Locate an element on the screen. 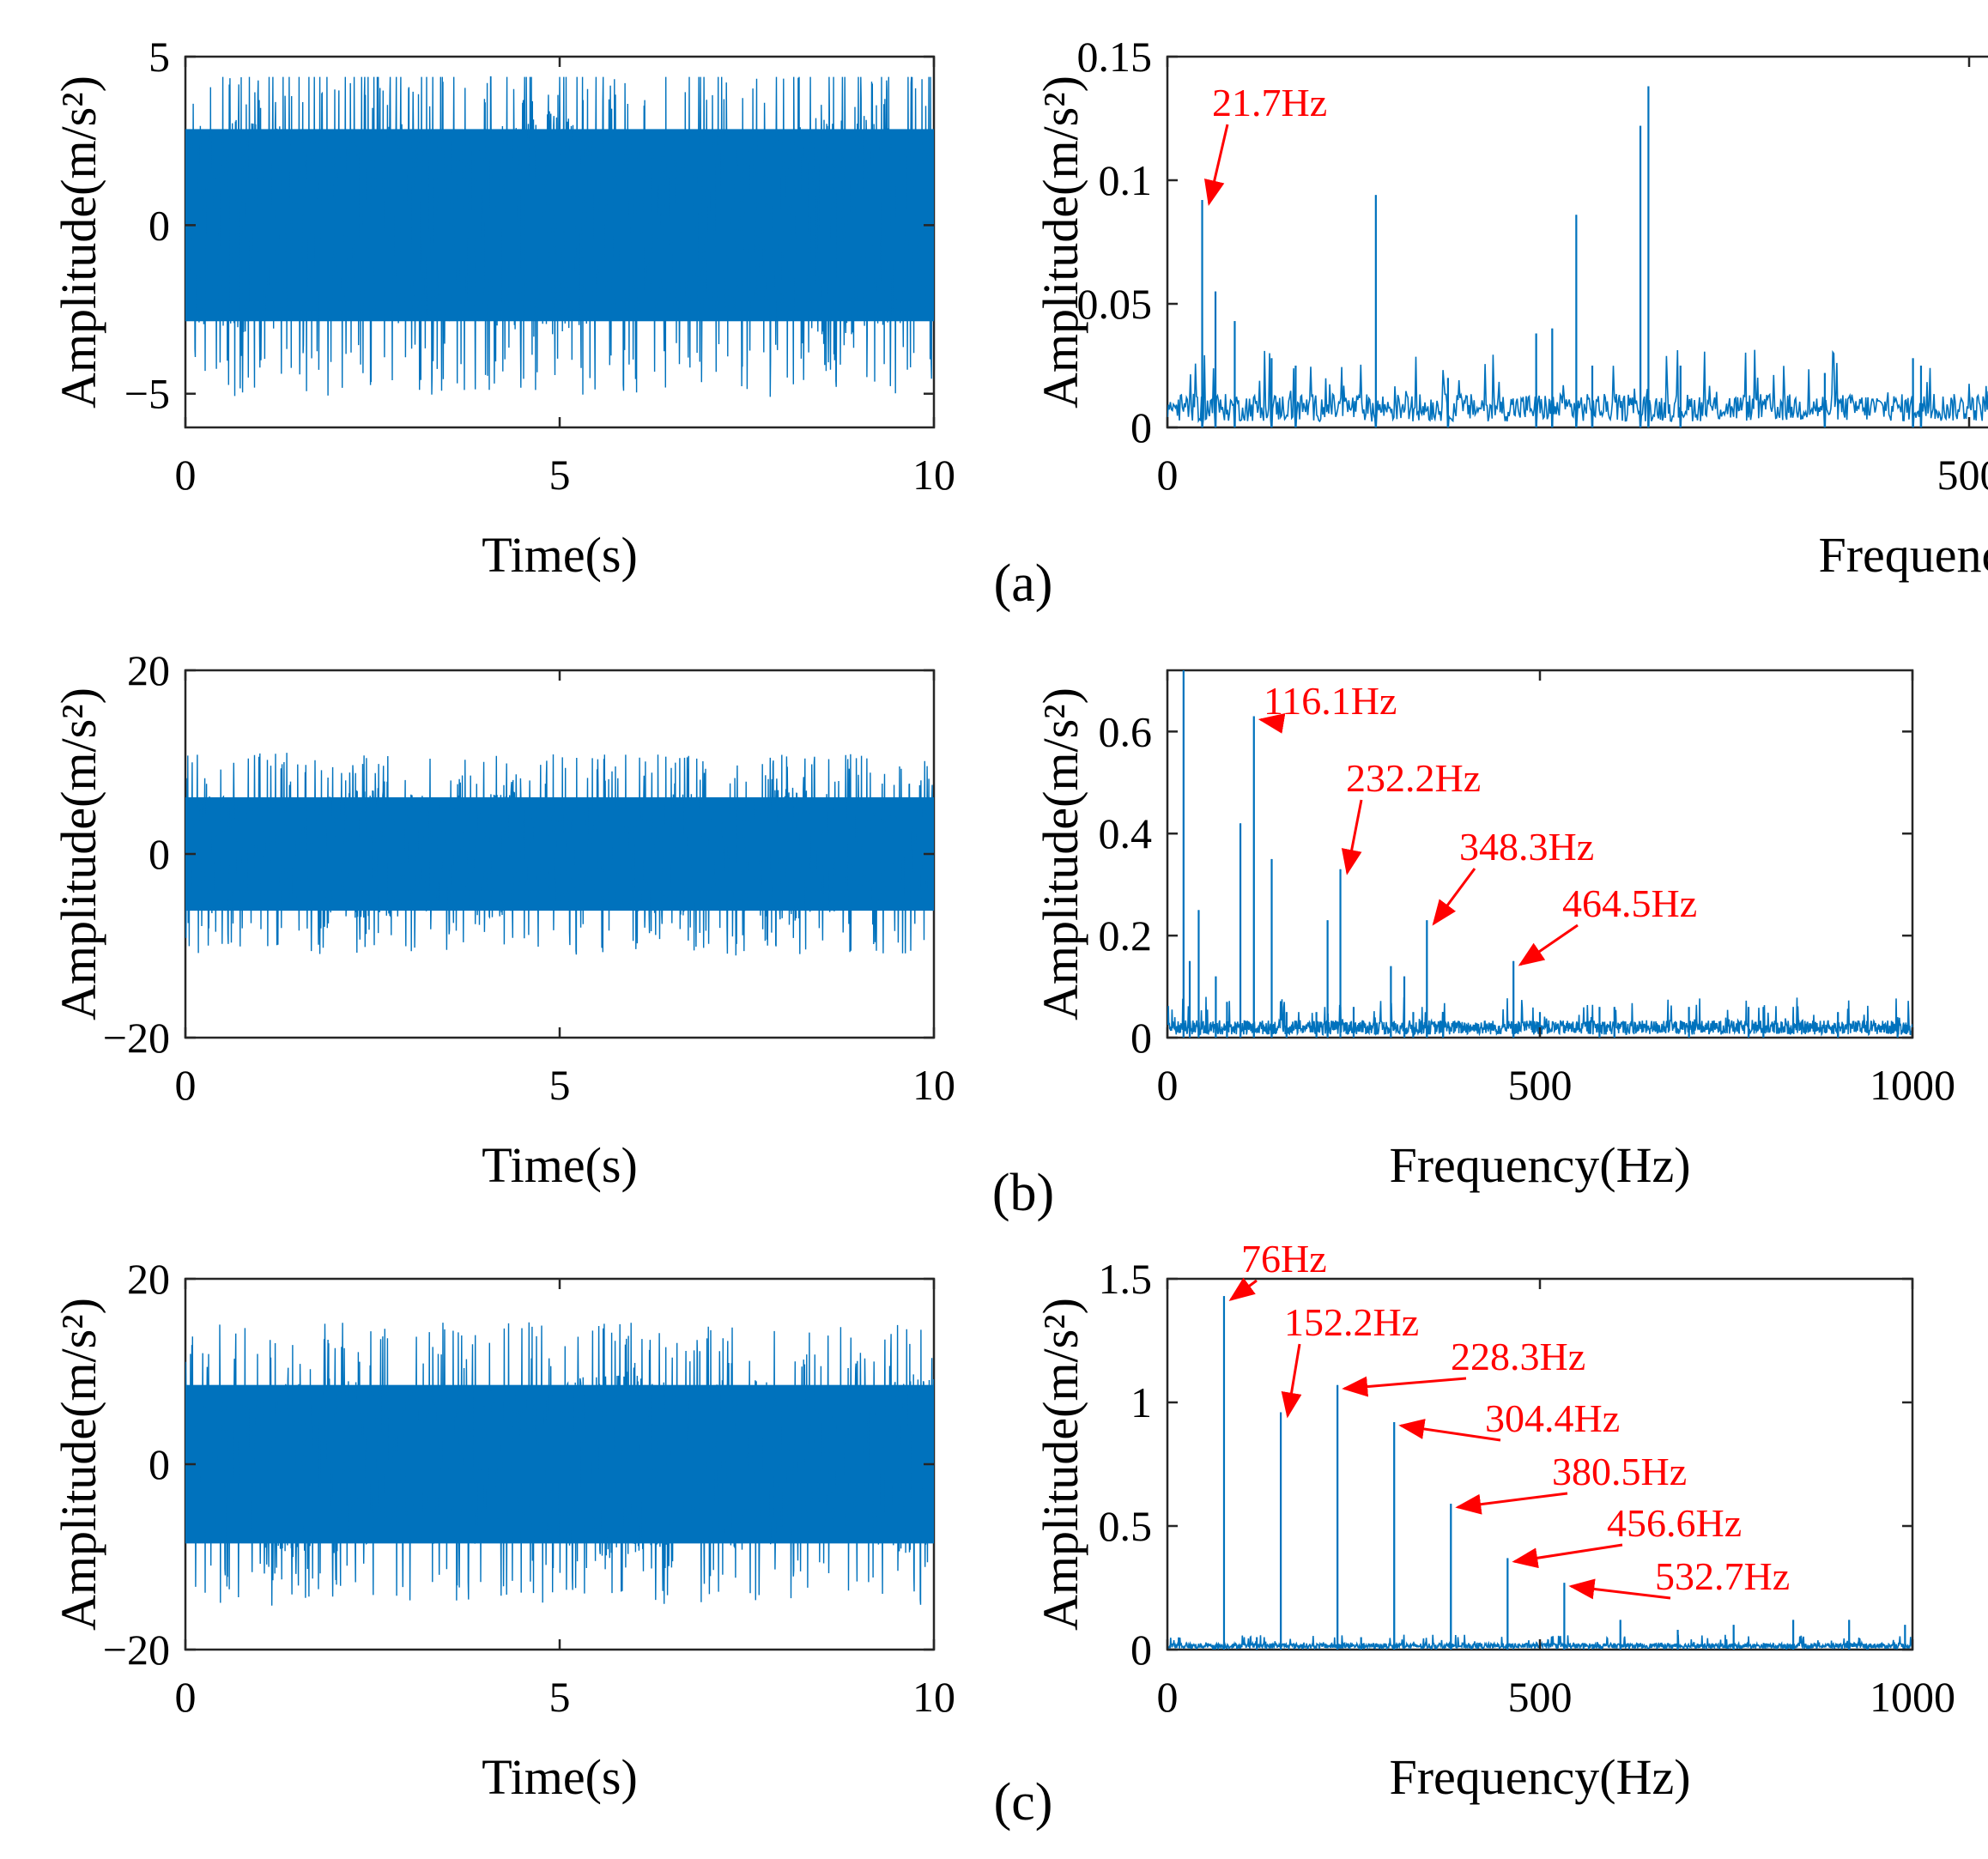 The width and height of the screenshot is (1988, 1859). peak-annotation-label: 532.7Hz is located at coordinates (1722, 1576).